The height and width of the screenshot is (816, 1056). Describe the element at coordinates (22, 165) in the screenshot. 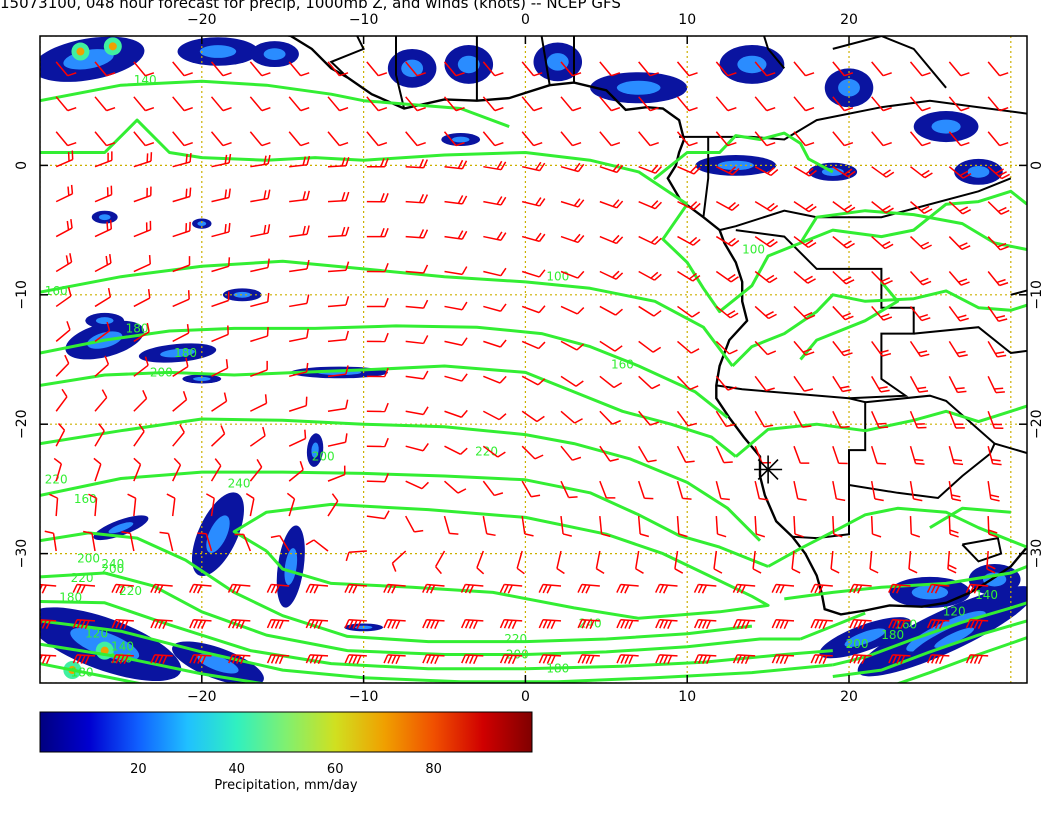

I see `lat-tick-label-left: 0` at that location.